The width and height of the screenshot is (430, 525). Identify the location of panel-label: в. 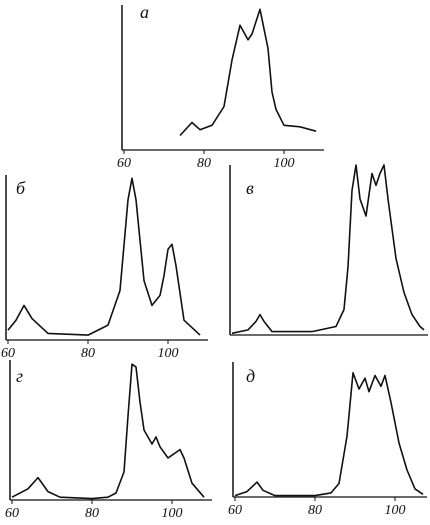
(250, 188).